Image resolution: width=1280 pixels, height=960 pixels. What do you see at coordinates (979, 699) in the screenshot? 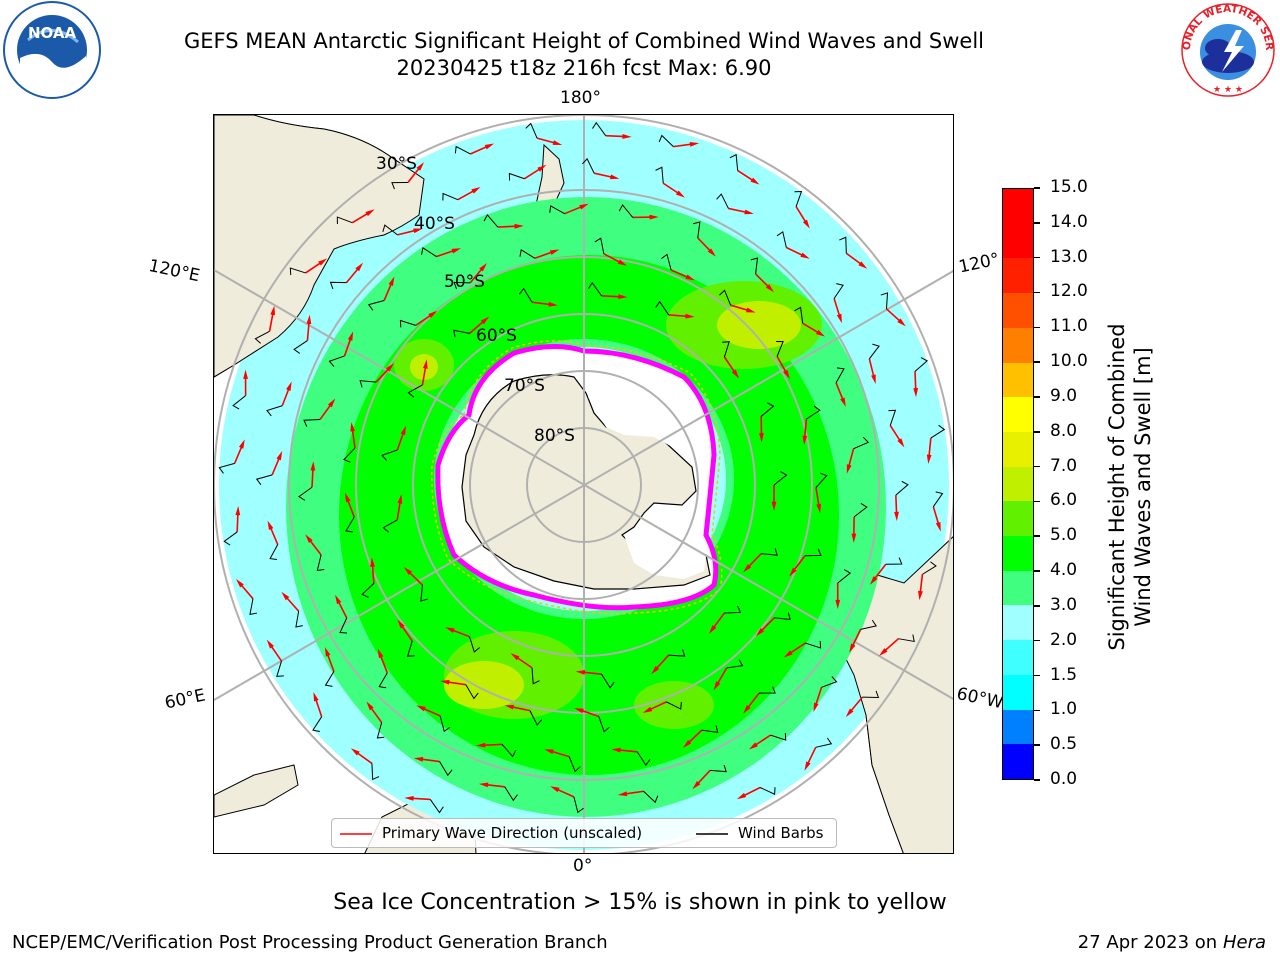
I see `lon-label-60w: 60°W` at bounding box center [979, 699].